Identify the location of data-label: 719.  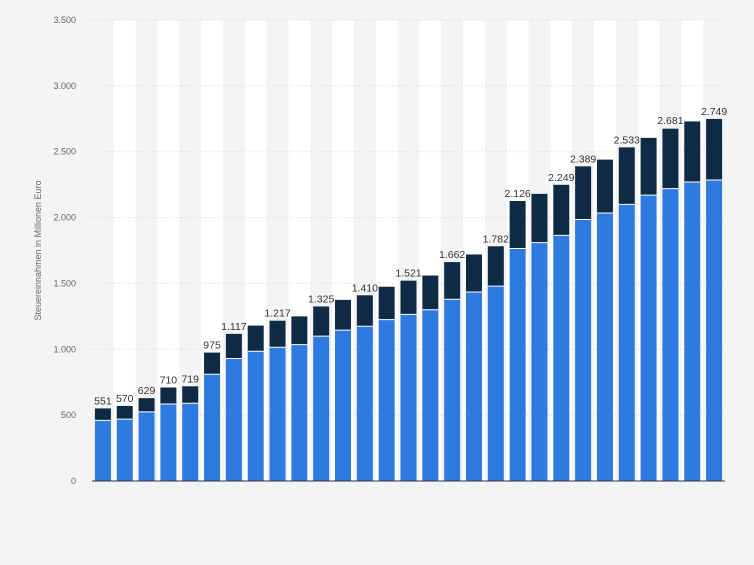
(190, 379).